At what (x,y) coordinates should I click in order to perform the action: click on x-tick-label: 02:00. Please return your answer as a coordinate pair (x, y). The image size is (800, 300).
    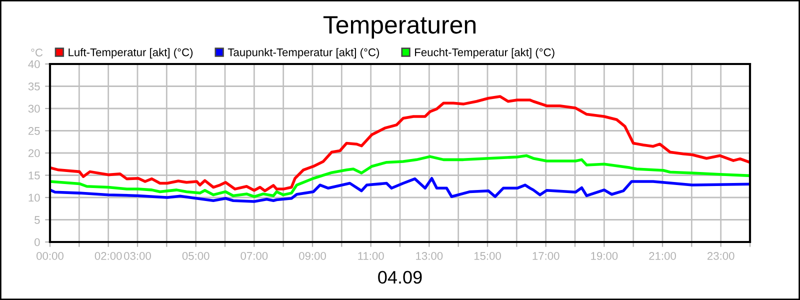
    Looking at the image, I should click on (108, 256).